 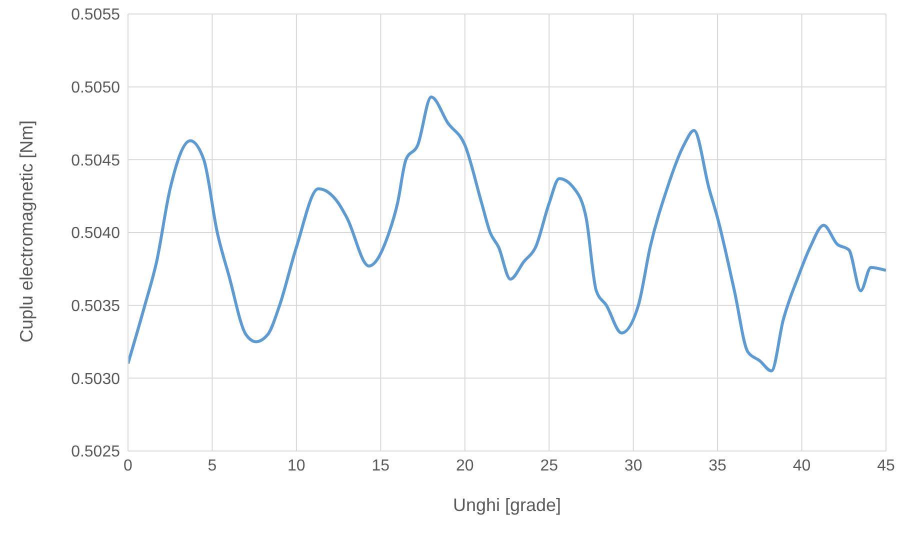 What do you see at coordinates (95, 452) in the screenshot?
I see `y-tick-label: 0.5025` at bounding box center [95, 452].